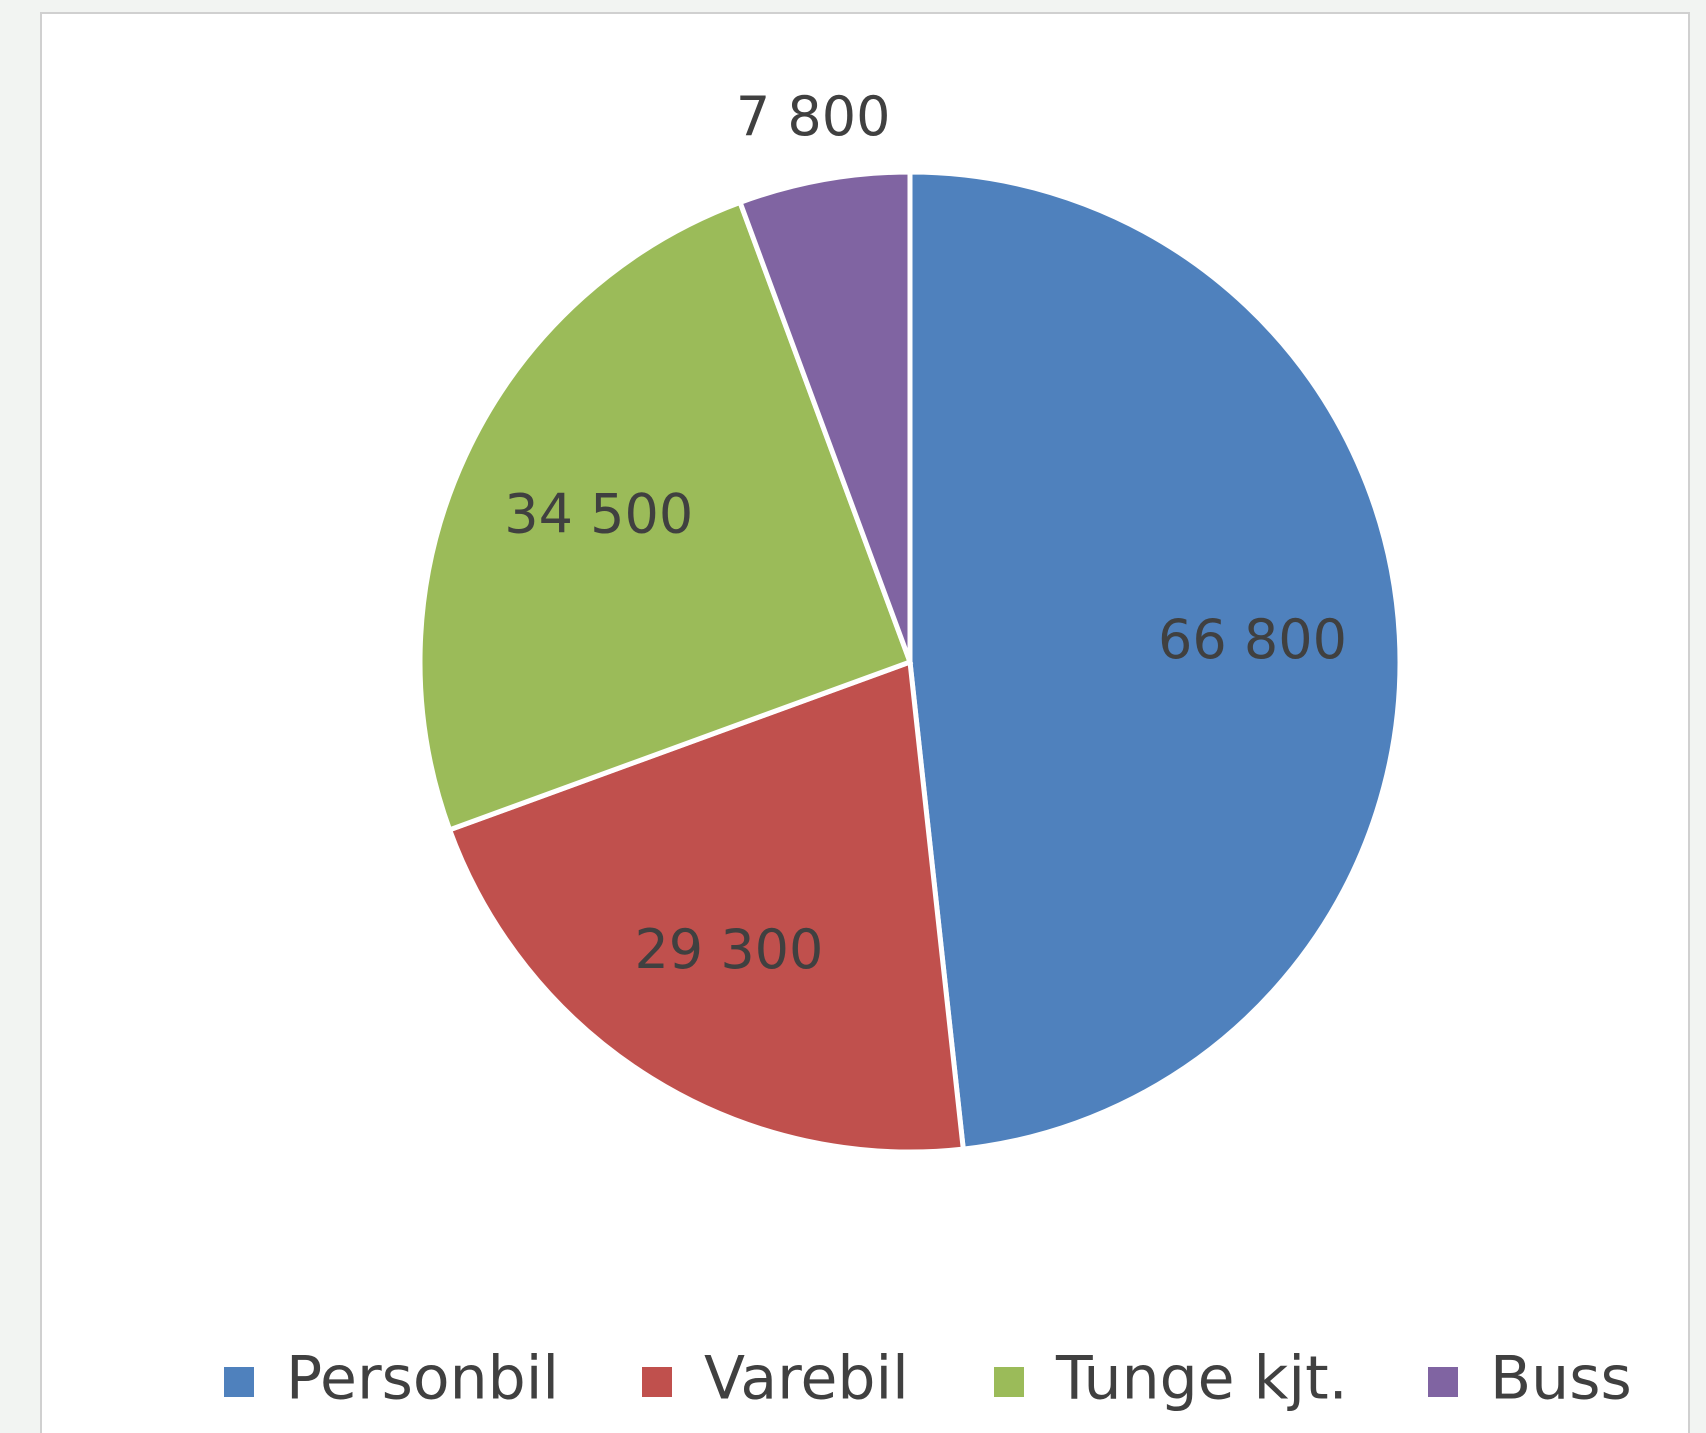 The image size is (1706, 1433). I want to click on data-label: 29 300, so click(728, 949).